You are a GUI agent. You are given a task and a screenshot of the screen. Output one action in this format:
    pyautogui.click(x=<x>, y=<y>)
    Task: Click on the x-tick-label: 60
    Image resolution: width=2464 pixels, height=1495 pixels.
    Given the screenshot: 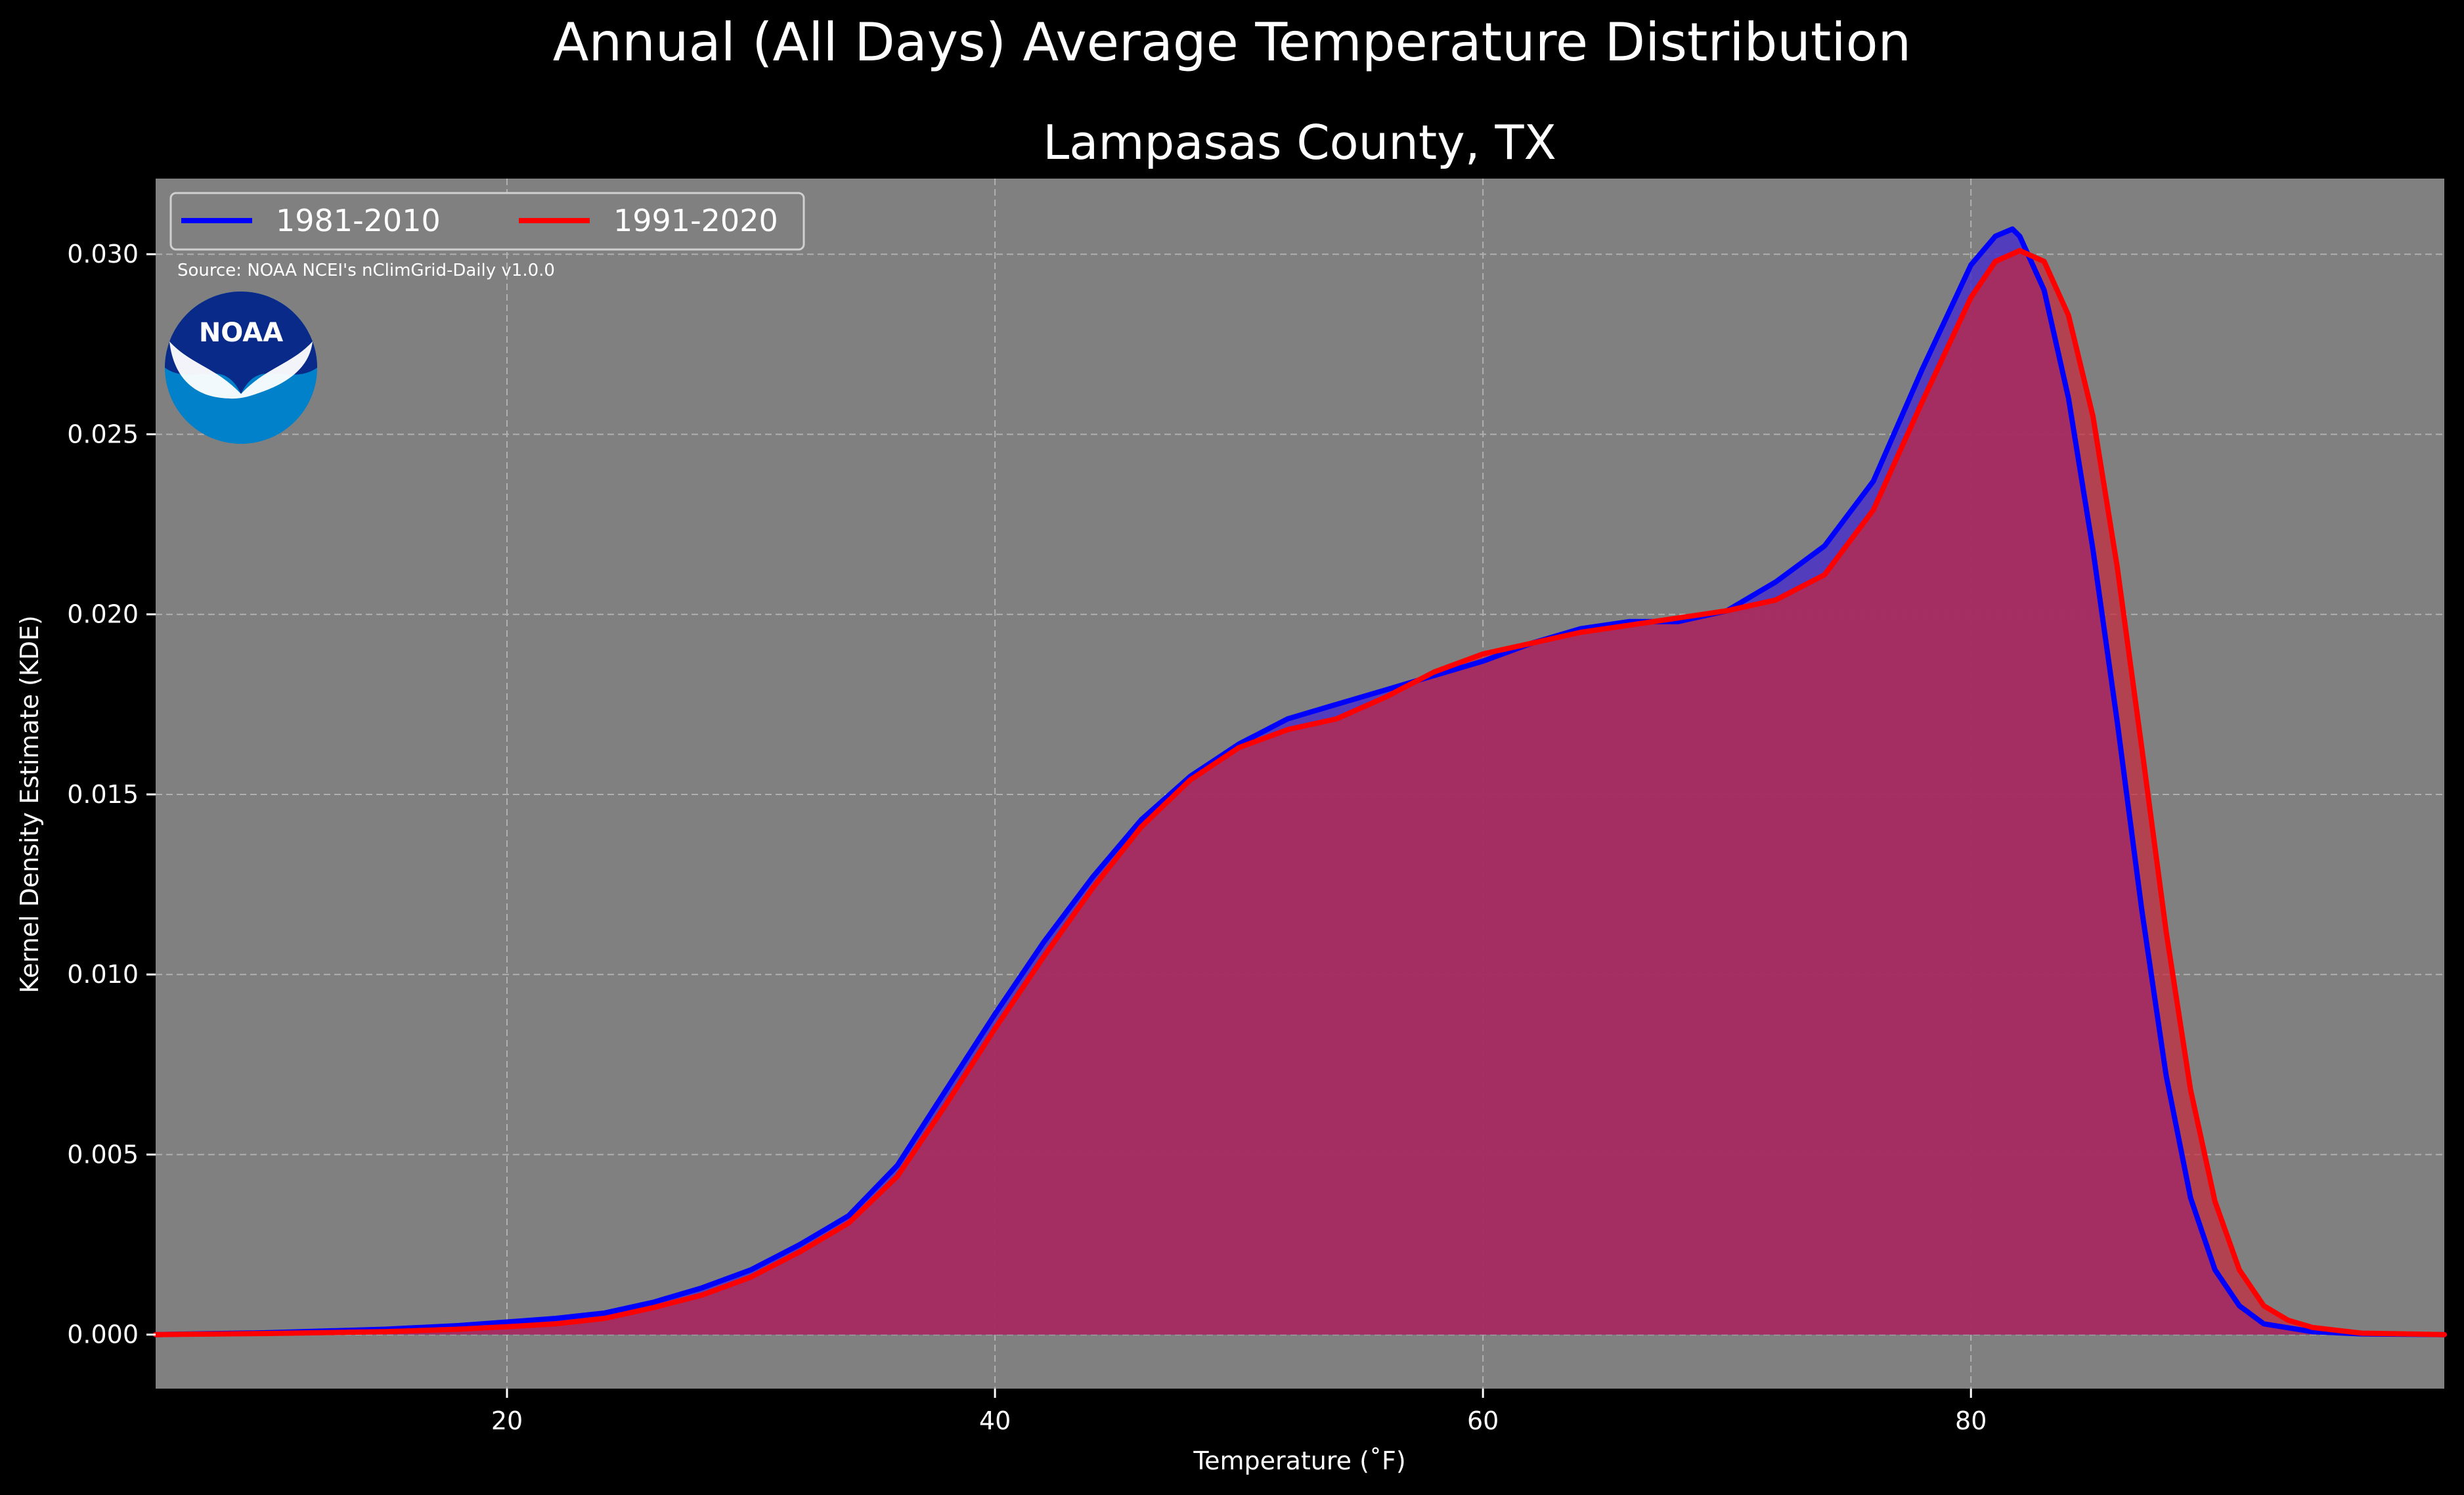 What is the action you would take?
    pyautogui.click(x=1483, y=1420)
    